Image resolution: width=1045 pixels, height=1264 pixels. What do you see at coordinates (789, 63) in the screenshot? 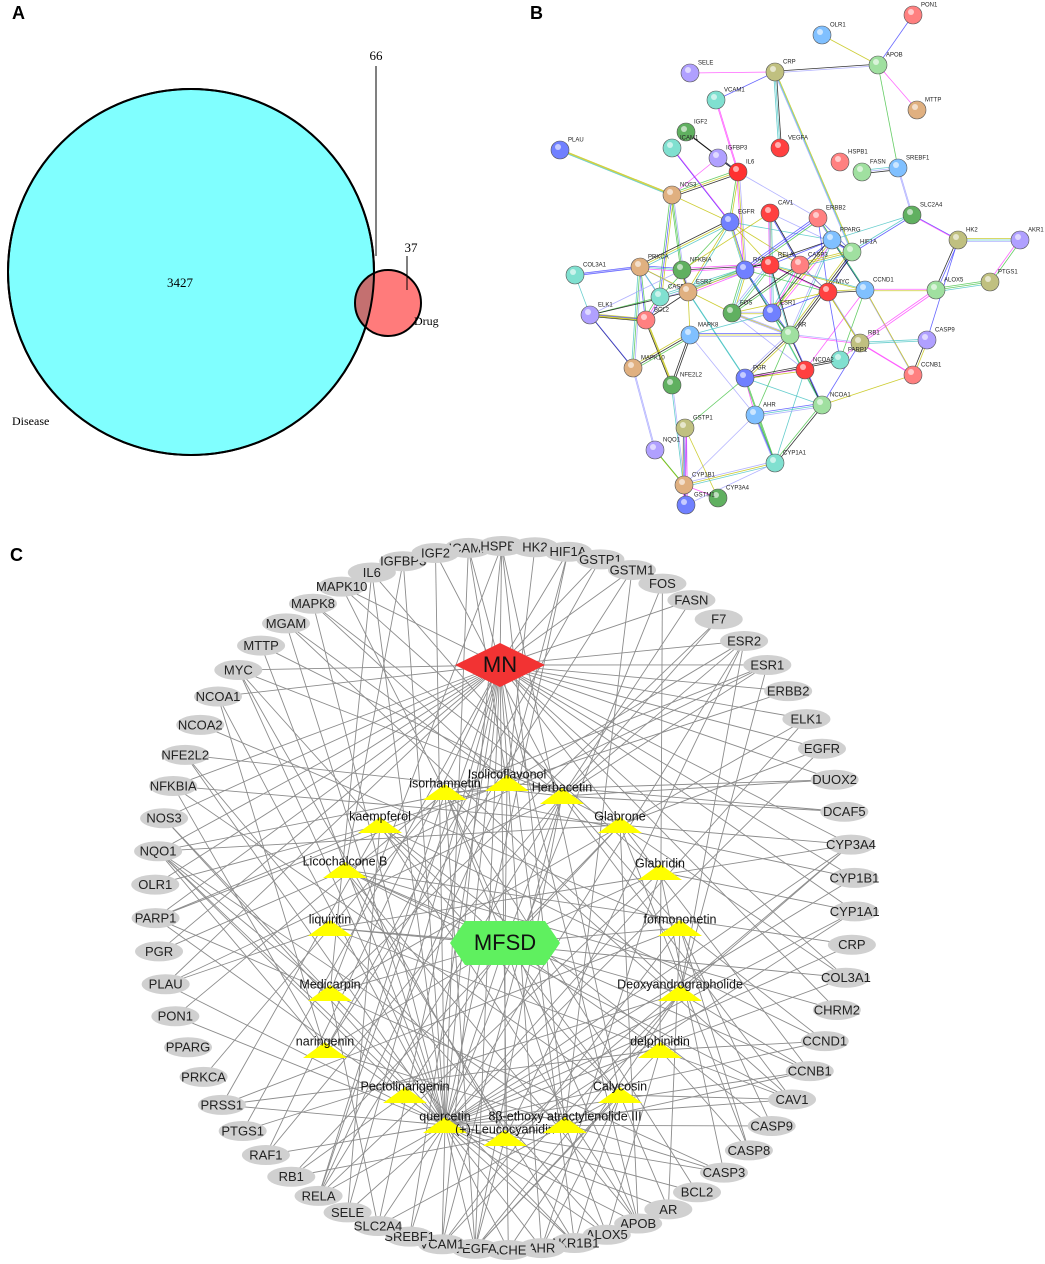
I see `protein-label: CRP` at bounding box center [789, 63].